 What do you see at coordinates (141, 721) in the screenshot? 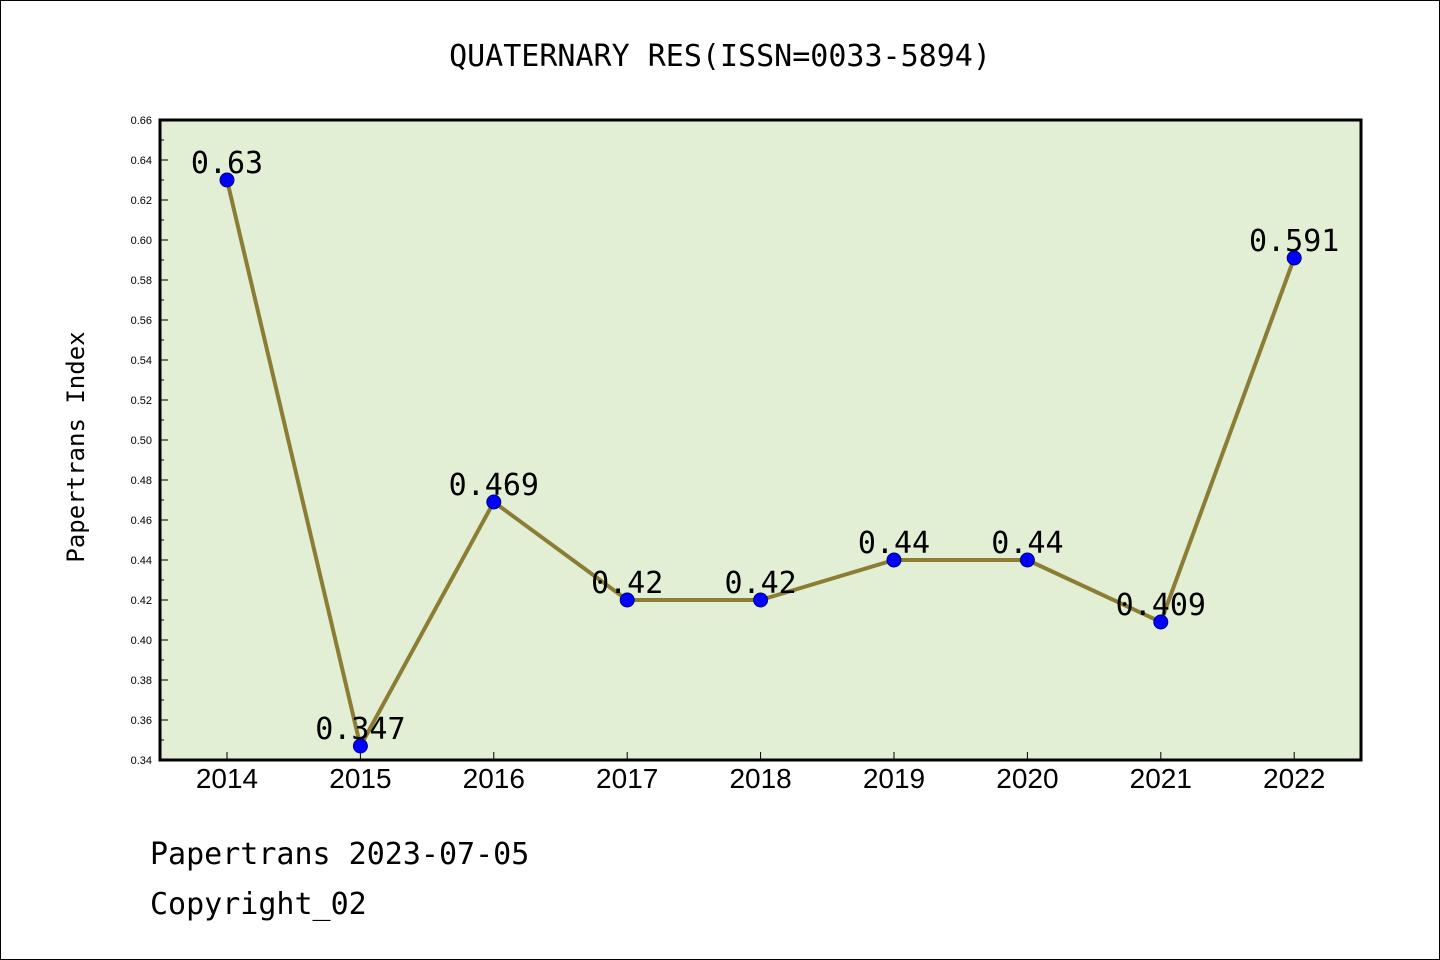
I see `y-tick-label: 0.36` at bounding box center [141, 721].